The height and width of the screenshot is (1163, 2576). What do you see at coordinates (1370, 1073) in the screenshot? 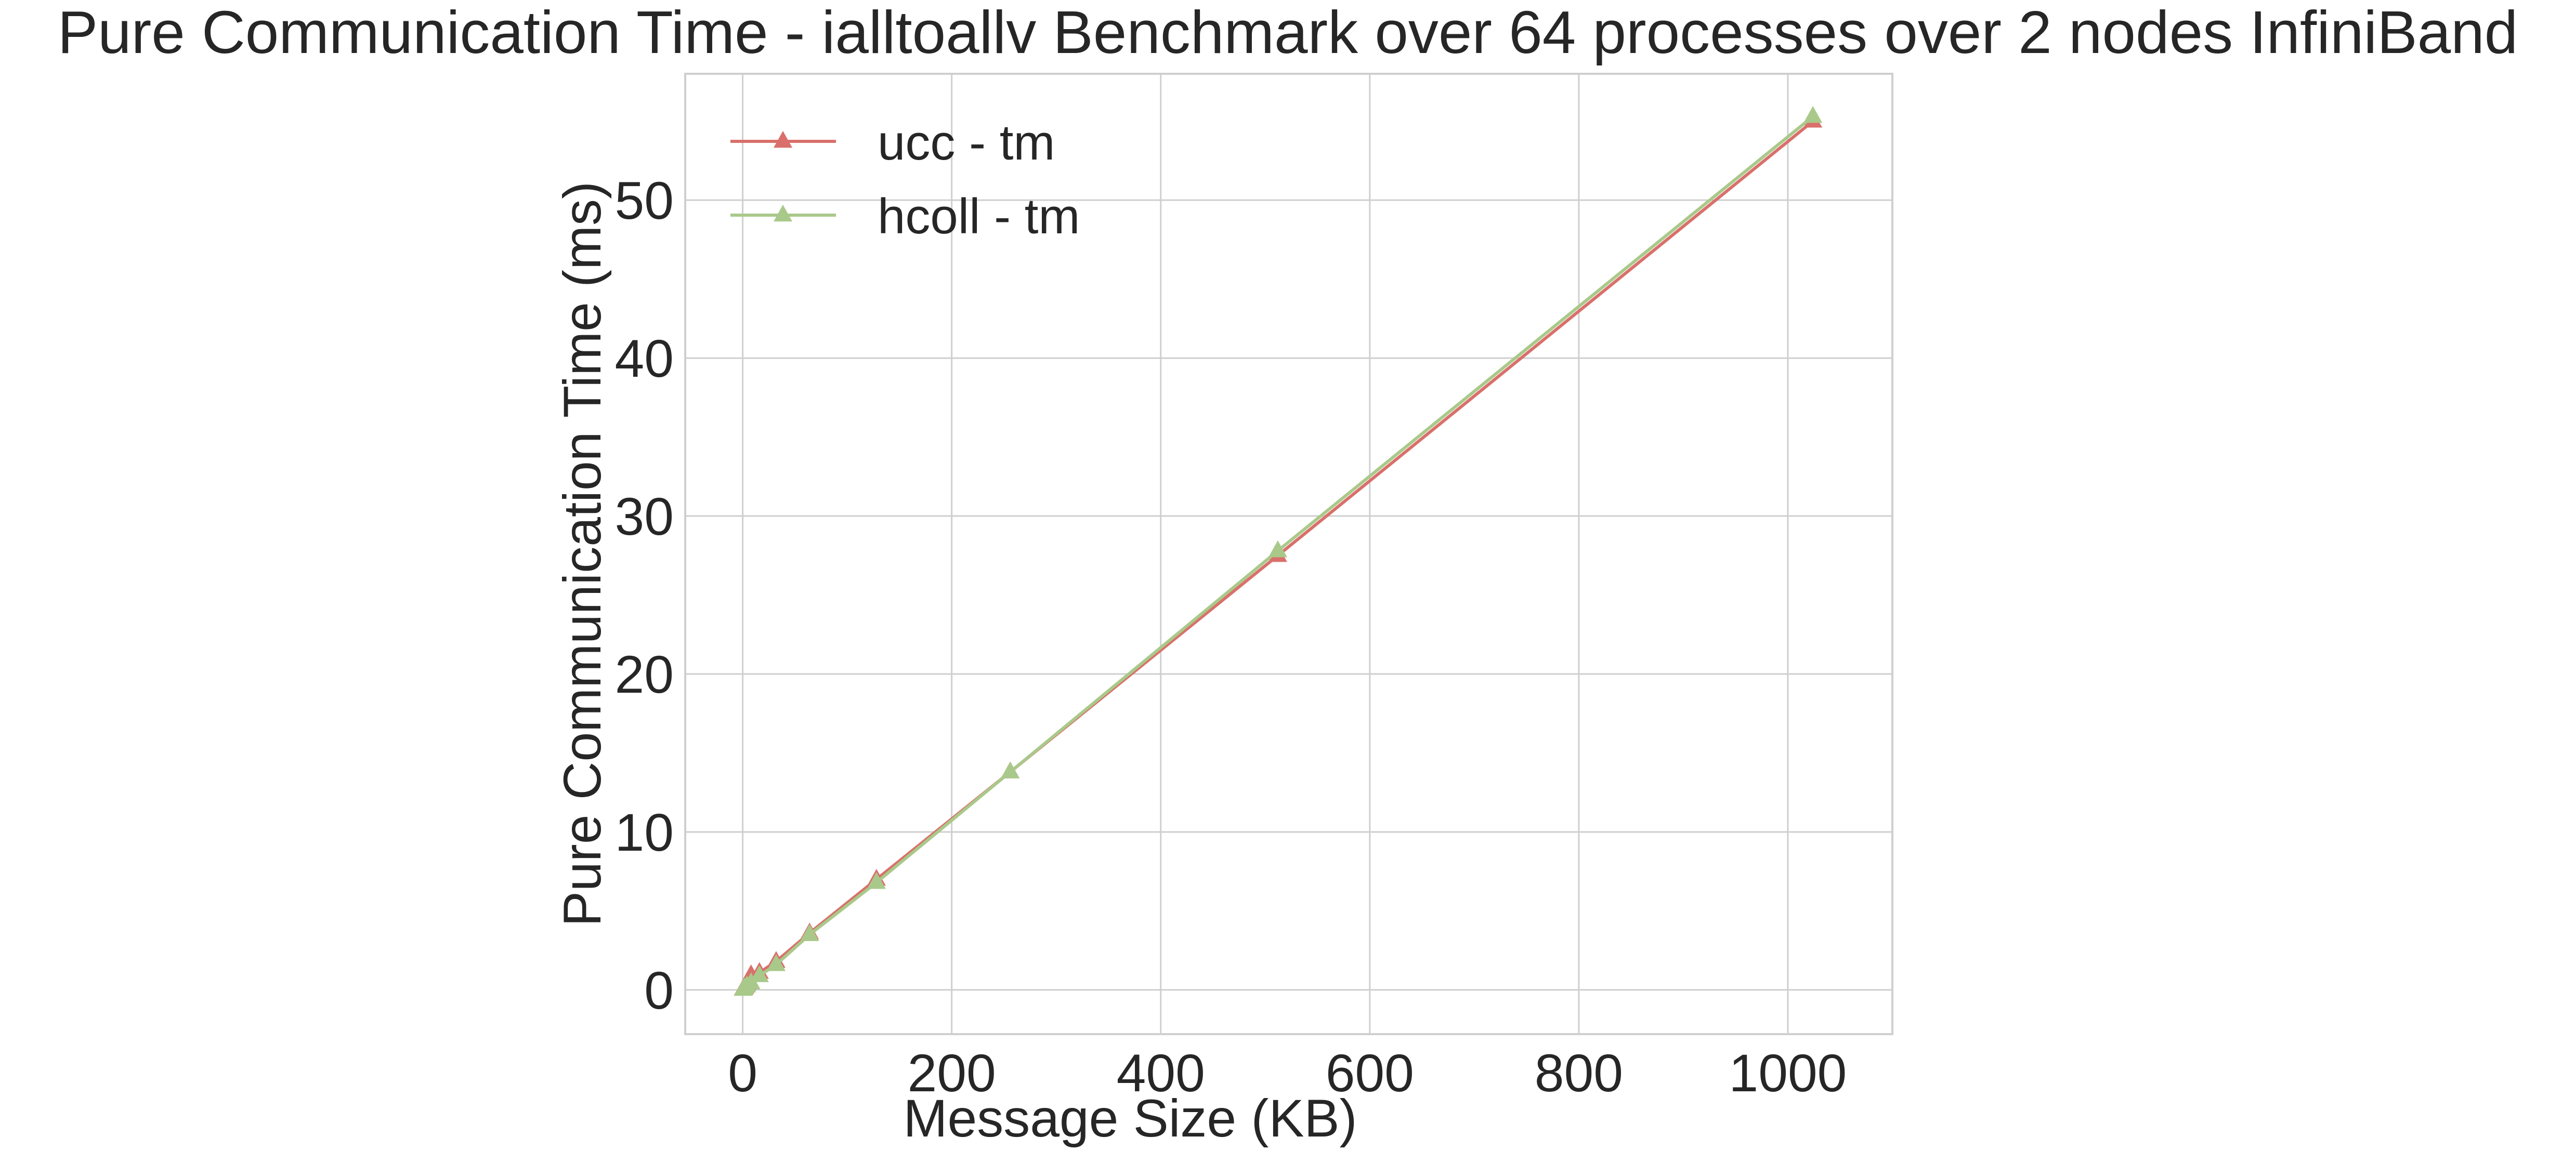
I see `x-tick-label: 600` at bounding box center [1370, 1073].